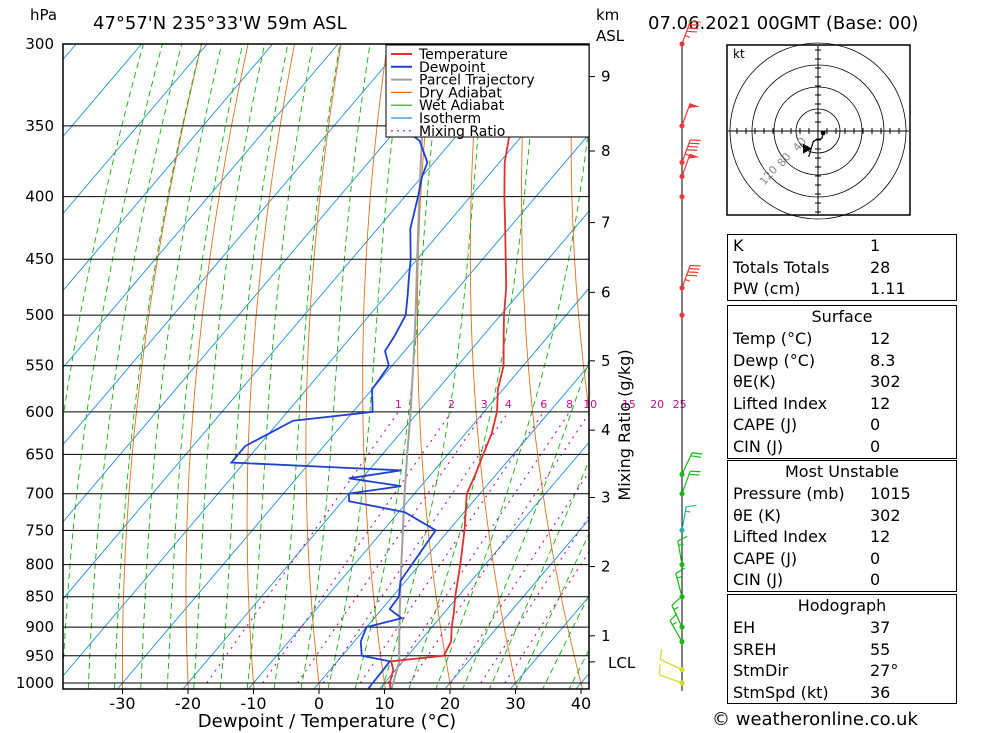  Describe the element at coordinates (463, 55) in the screenshot. I see `legend-entry: Temperature` at that location.